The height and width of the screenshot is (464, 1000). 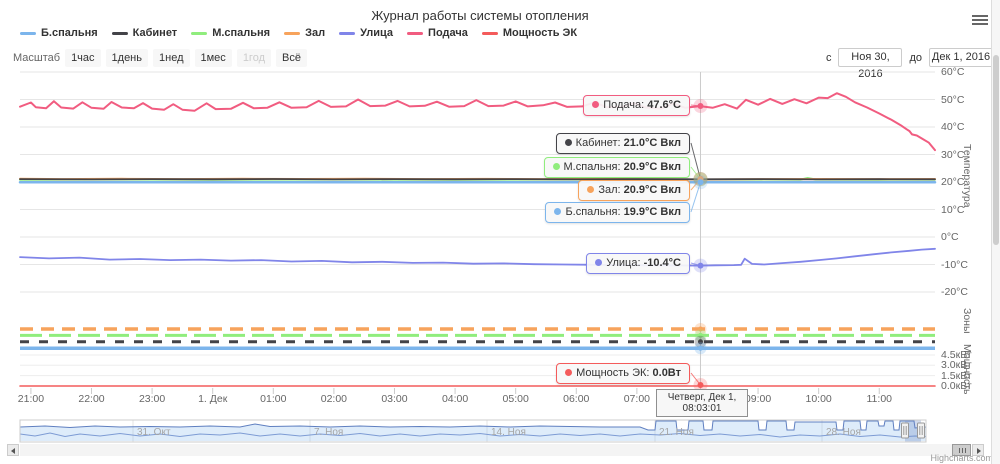 What do you see at coordinates (758, 399) in the screenshot?
I see `x-axis-label: 09:00` at bounding box center [758, 399].